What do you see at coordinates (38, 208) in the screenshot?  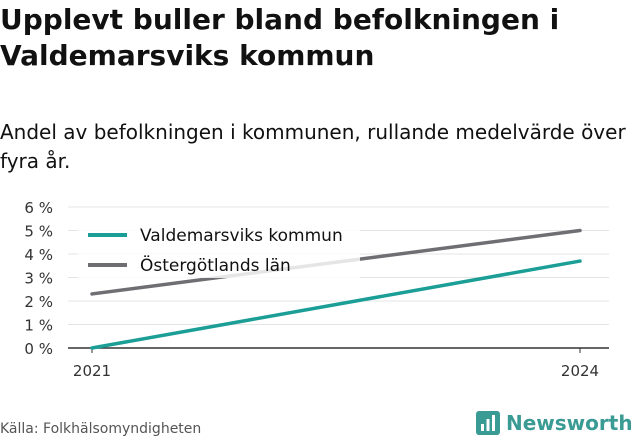 I see `y-tick-label: 6 %` at bounding box center [38, 208].